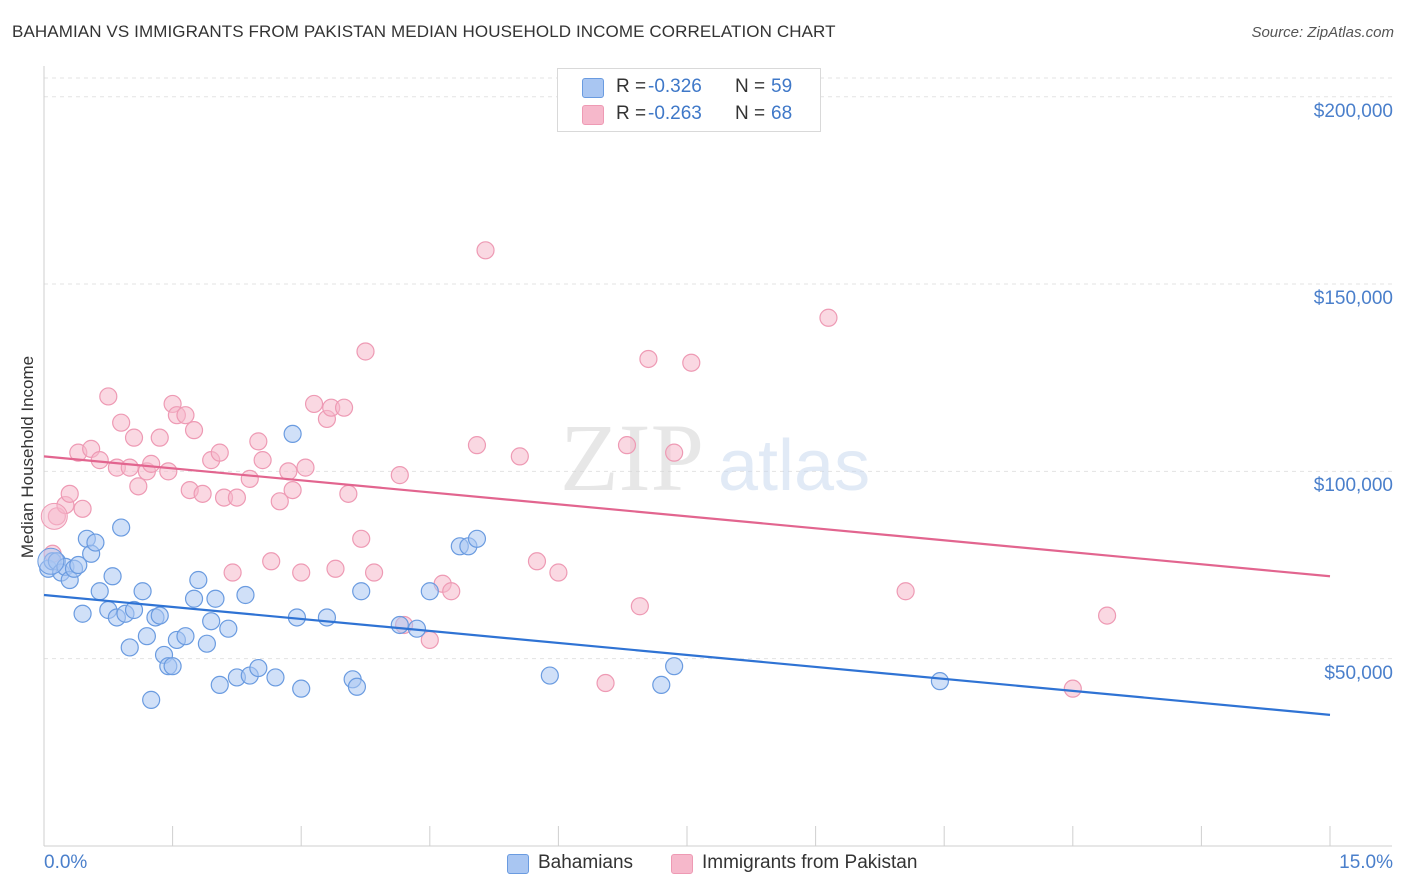  I want to click on legend-label: Immigrants from Pakistan, so click(810, 862).